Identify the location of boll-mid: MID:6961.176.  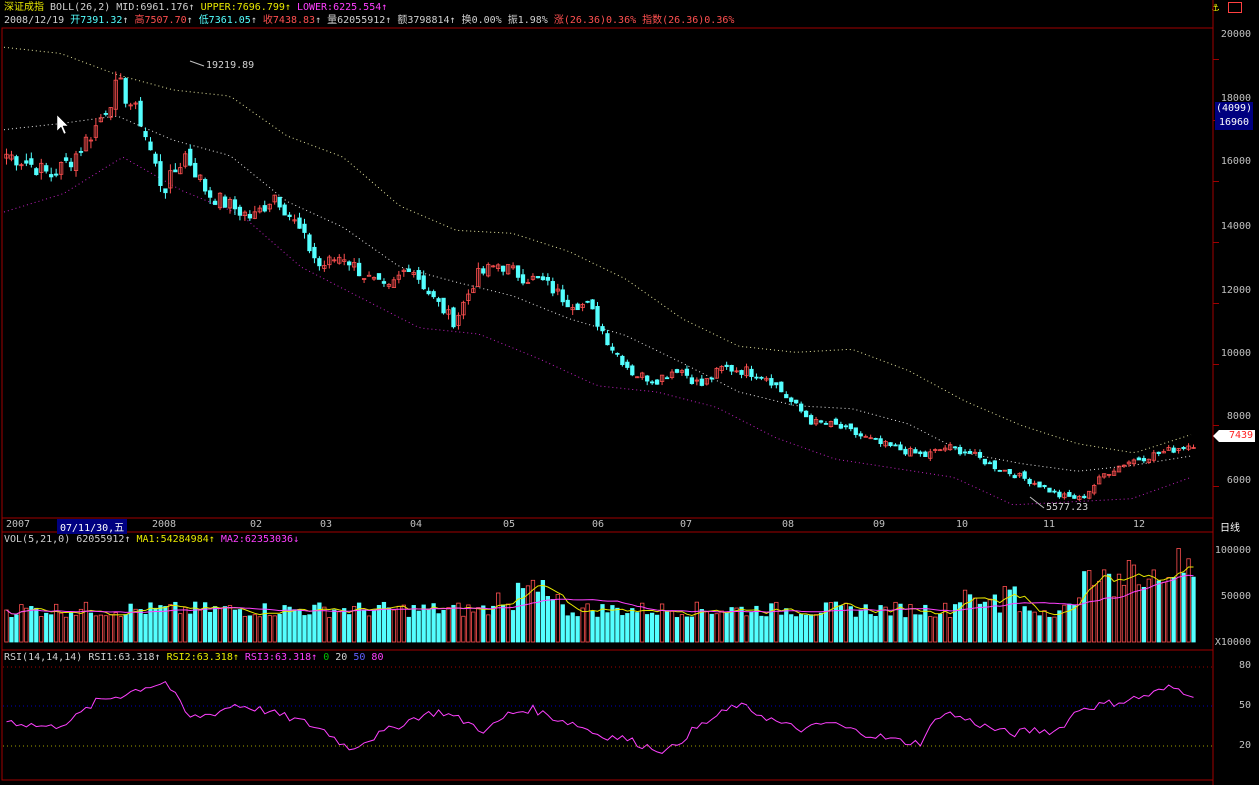
(152, 7).